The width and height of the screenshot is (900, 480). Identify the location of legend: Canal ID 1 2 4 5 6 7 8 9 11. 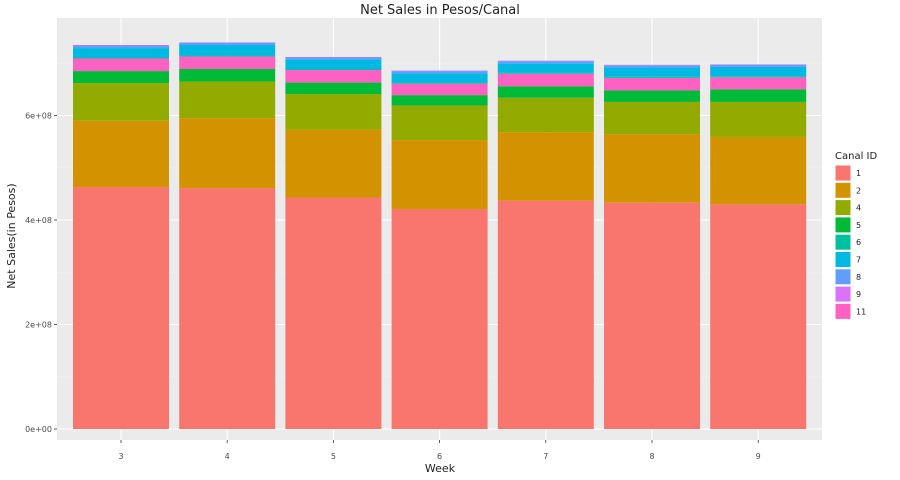
(855, 235).